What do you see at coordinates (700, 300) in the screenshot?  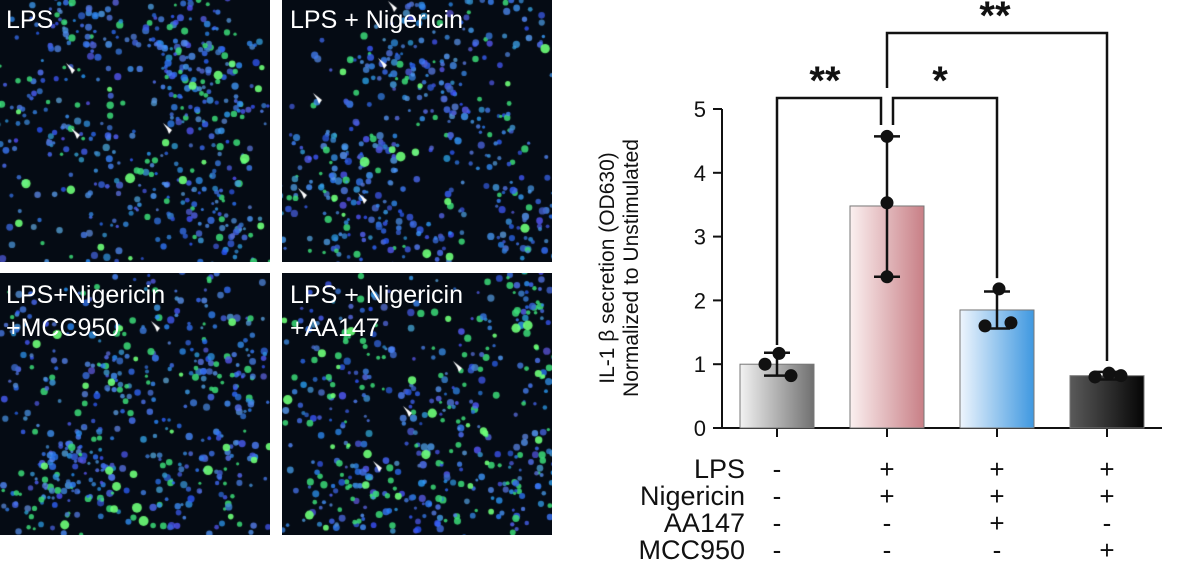 I see `y-tick-label: 2` at bounding box center [700, 300].